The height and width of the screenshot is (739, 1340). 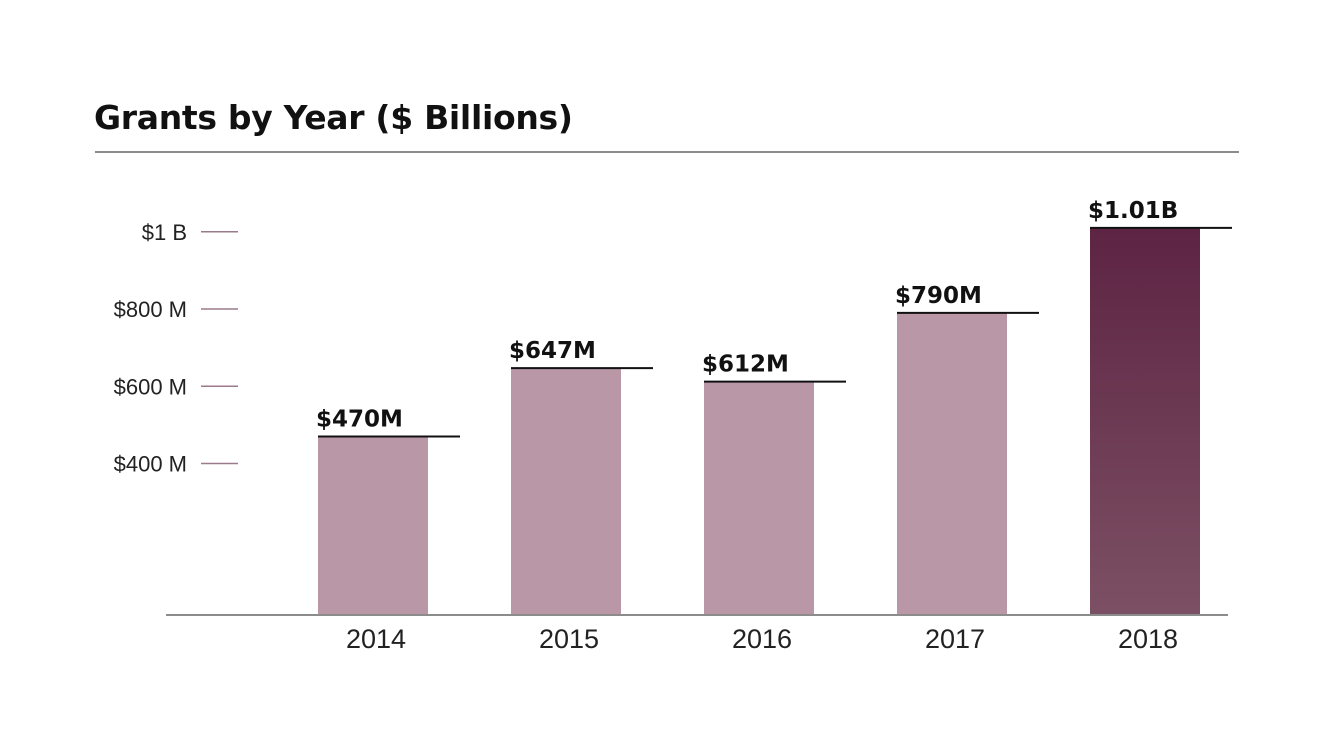 What do you see at coordinates (150, 386) in the screenshot?
I see `y-tick-label: $600 M` at bounding box center [150, 386].